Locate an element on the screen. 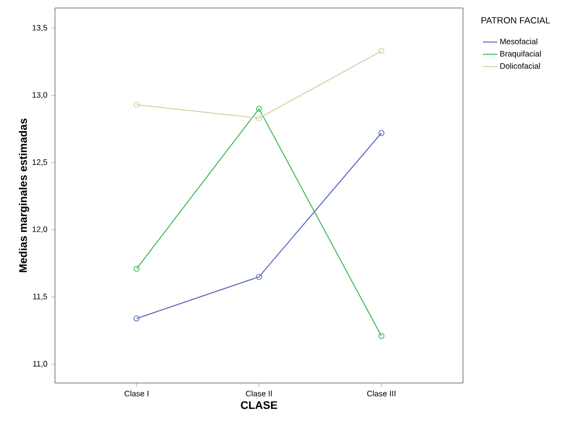 The height and width of the screenshot is (427, 586). legend-title: PATRON FACIAL is located at coordinates (516, 20).